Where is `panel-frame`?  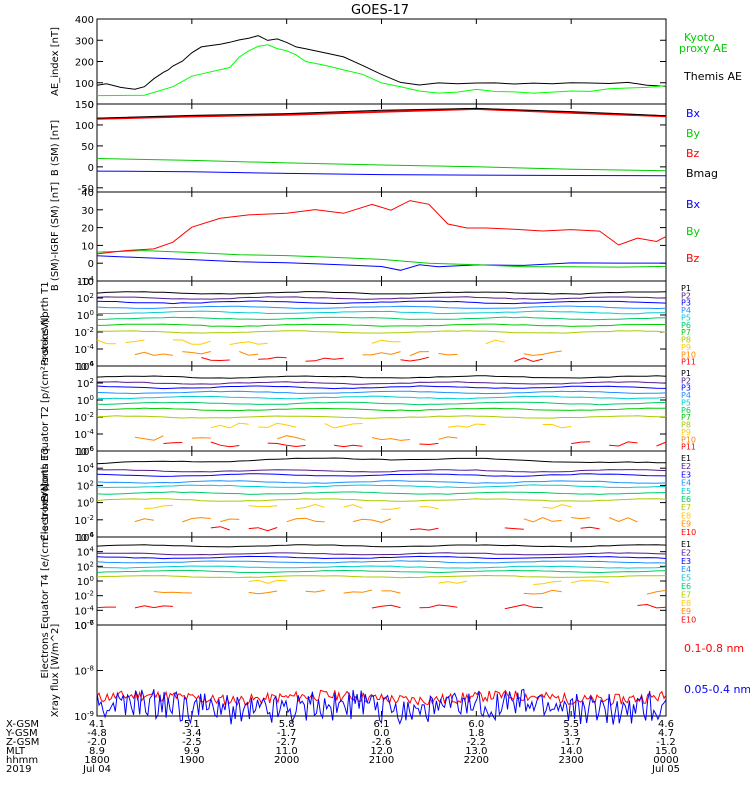 panel-frame is located at coordinates (381, 236).